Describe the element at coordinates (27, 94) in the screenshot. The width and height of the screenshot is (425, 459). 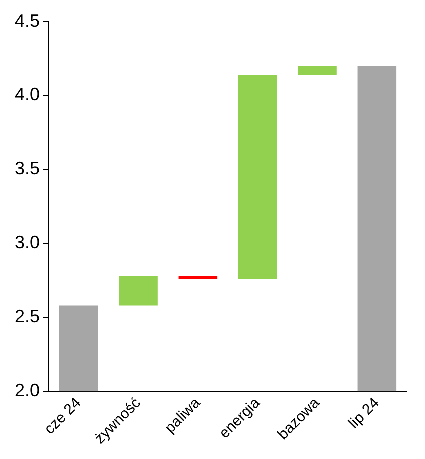
I see `y-tick-label: 4.0` at that location.